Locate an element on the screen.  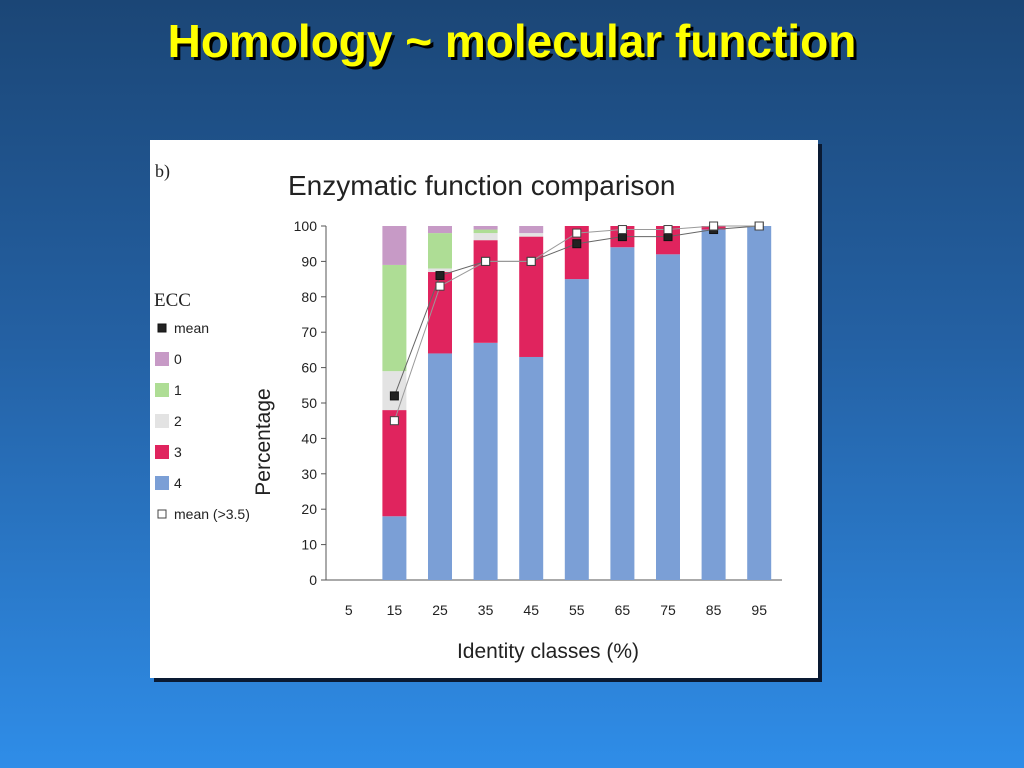
y-tick-label: 60 is located at coordinates (309, 368).